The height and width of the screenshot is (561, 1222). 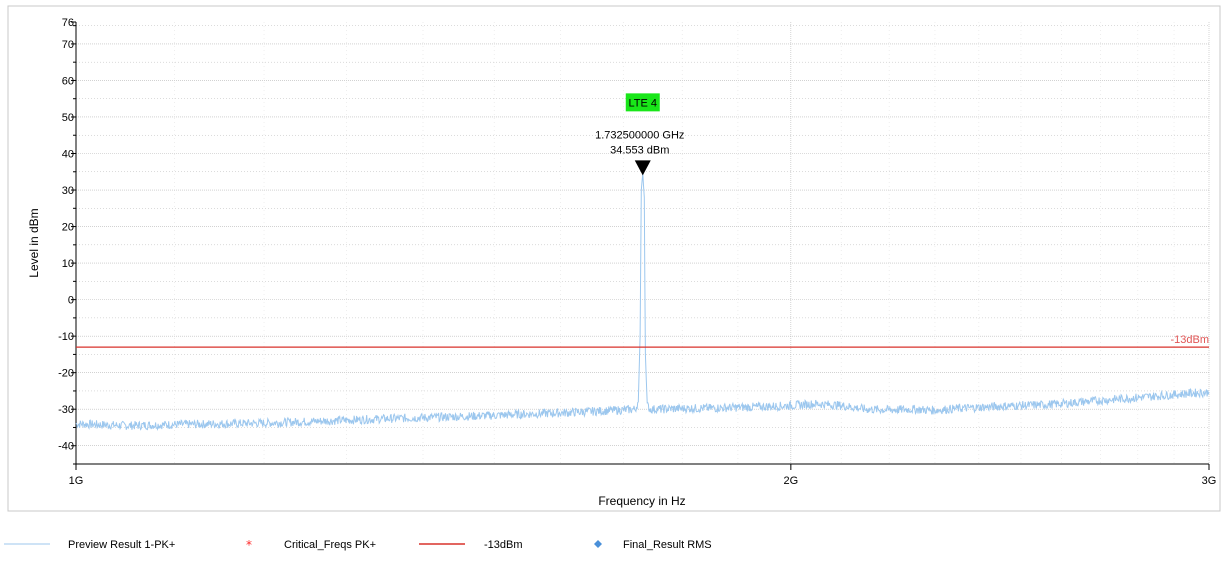 I want to click on y-tick-label: 76, so click(x=68, y=23).